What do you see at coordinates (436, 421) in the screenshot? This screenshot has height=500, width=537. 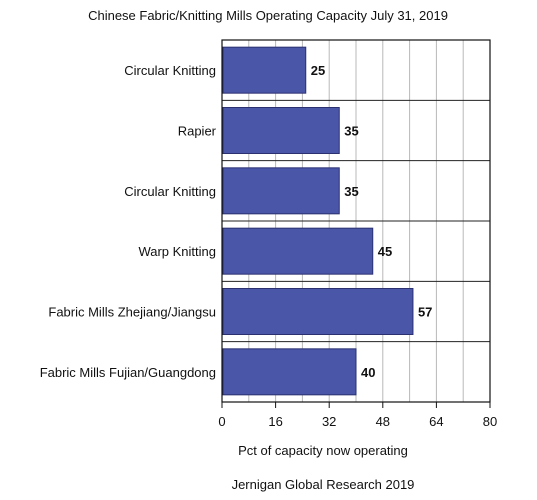 I see `x-tick-label: 64` at bounding box center [436, 421].